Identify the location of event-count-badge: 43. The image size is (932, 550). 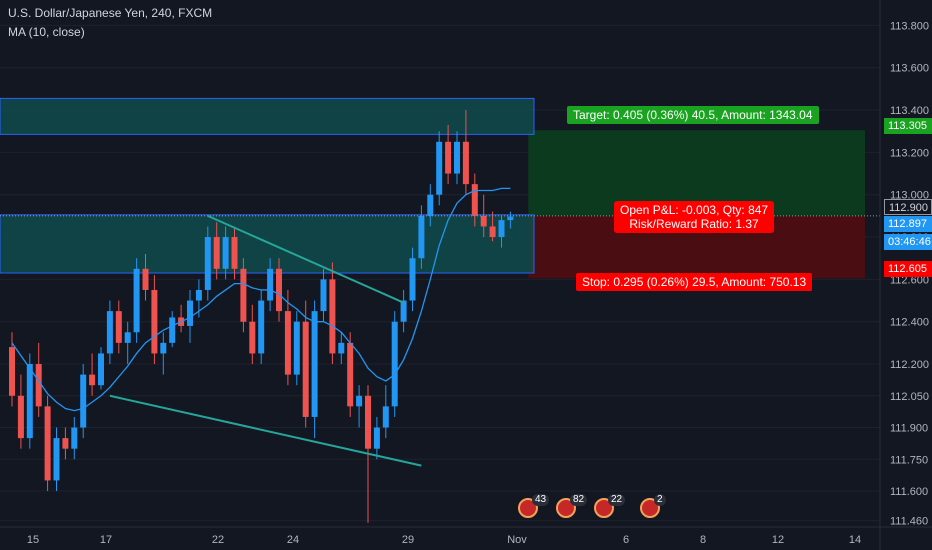
(541, 500).